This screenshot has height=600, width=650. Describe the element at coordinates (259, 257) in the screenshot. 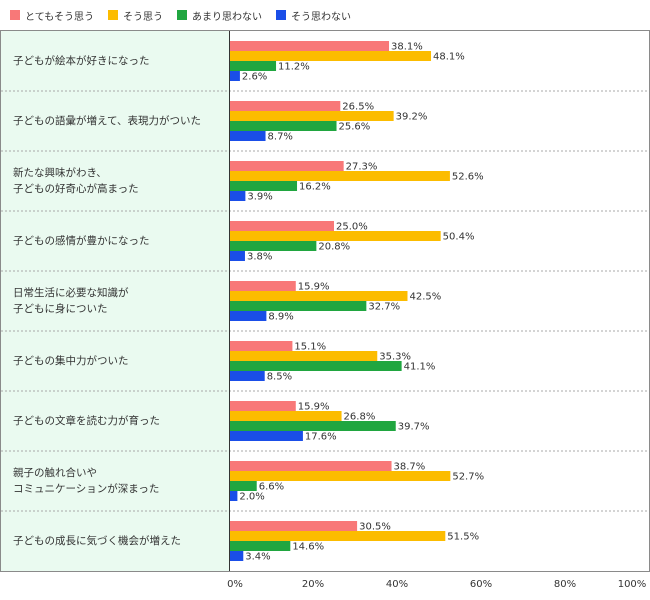

I see `bar-value-label: 3.8%` at that location.